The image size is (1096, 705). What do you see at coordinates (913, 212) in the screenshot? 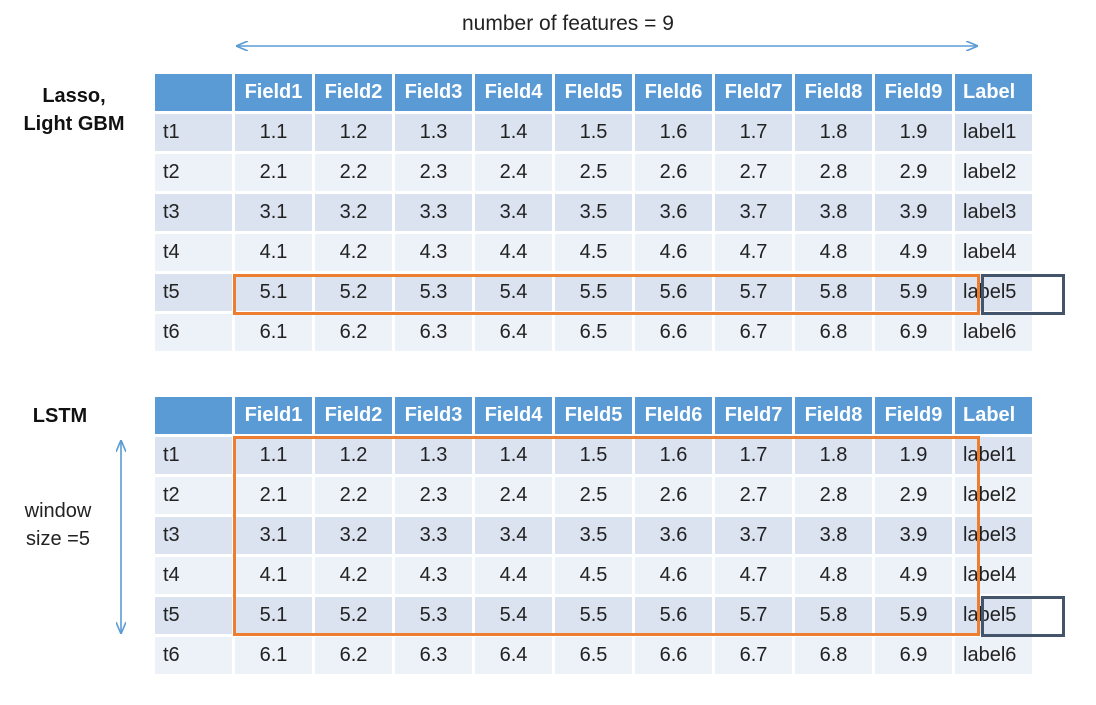
I see `value-cell: 3.9` at bounding box center [913, 212].